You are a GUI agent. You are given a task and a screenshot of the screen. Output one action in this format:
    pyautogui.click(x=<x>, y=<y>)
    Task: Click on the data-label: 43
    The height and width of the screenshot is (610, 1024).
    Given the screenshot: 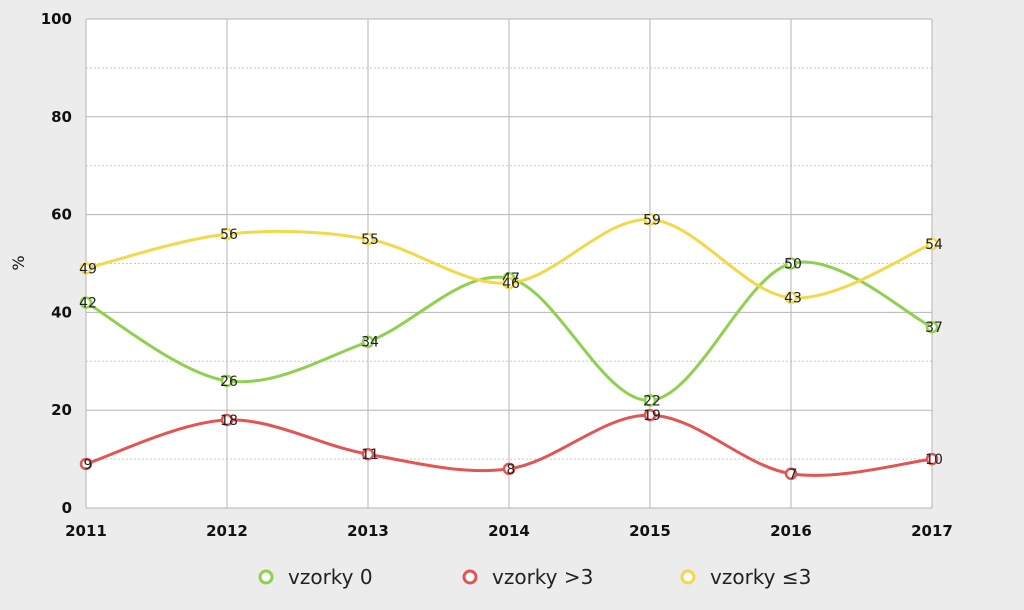 What is the action you would take?
    pyautogui.click(x=793, y=299)
    